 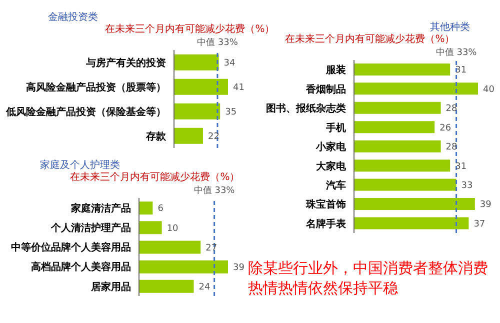 What do you see at coordinates (231, 113) in the screenshot?
I see `data-label: 35` at bounding box center [231, 113].